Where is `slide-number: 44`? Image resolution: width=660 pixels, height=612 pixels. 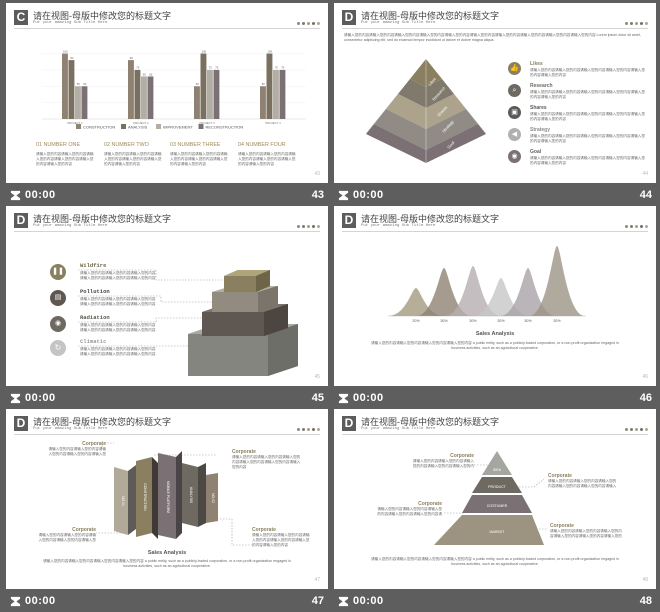
slide-number: 44 is located at coordinates (645, 195).